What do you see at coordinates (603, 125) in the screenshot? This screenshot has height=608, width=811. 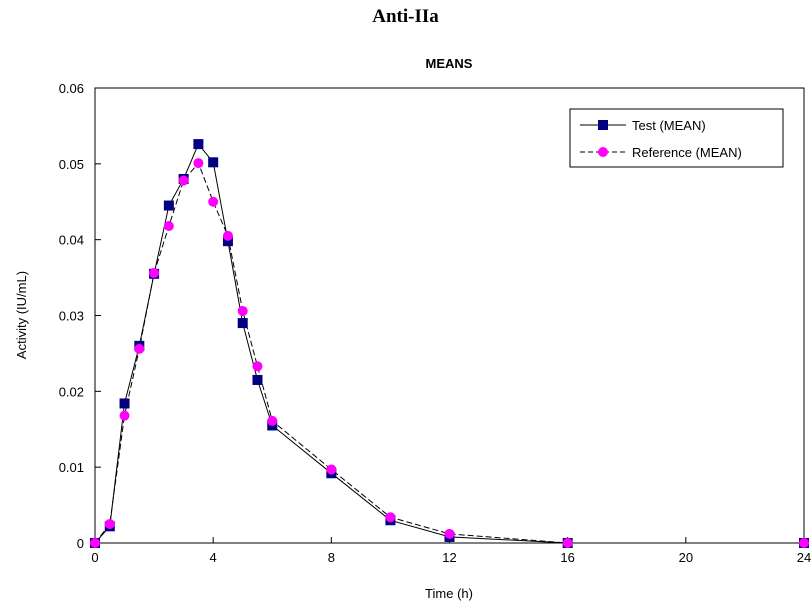 I see `legend-marker-test` at bounding box center [603, 125].